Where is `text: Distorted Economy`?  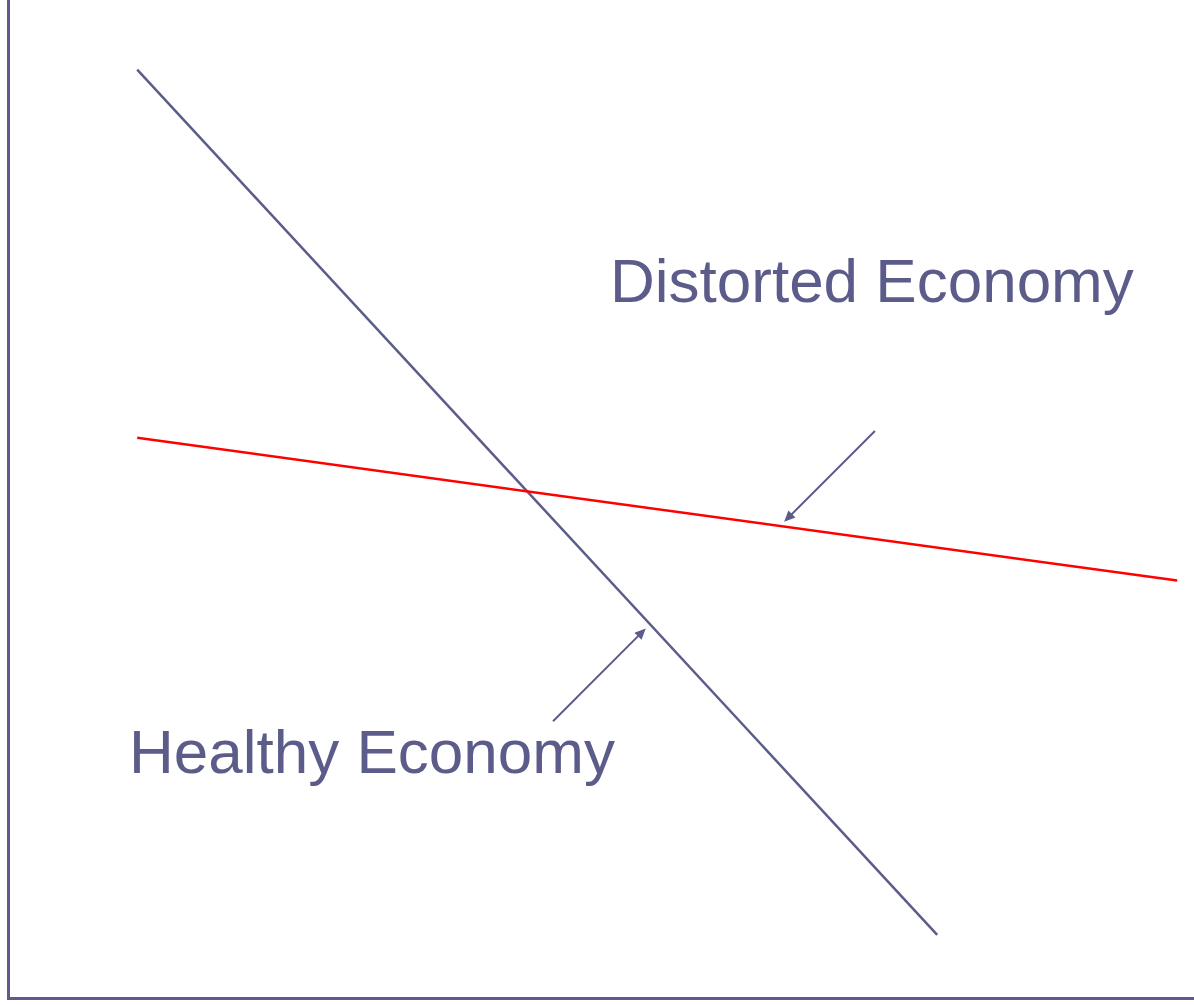 text: Distorted Economy is located at coordinates (872, 280).